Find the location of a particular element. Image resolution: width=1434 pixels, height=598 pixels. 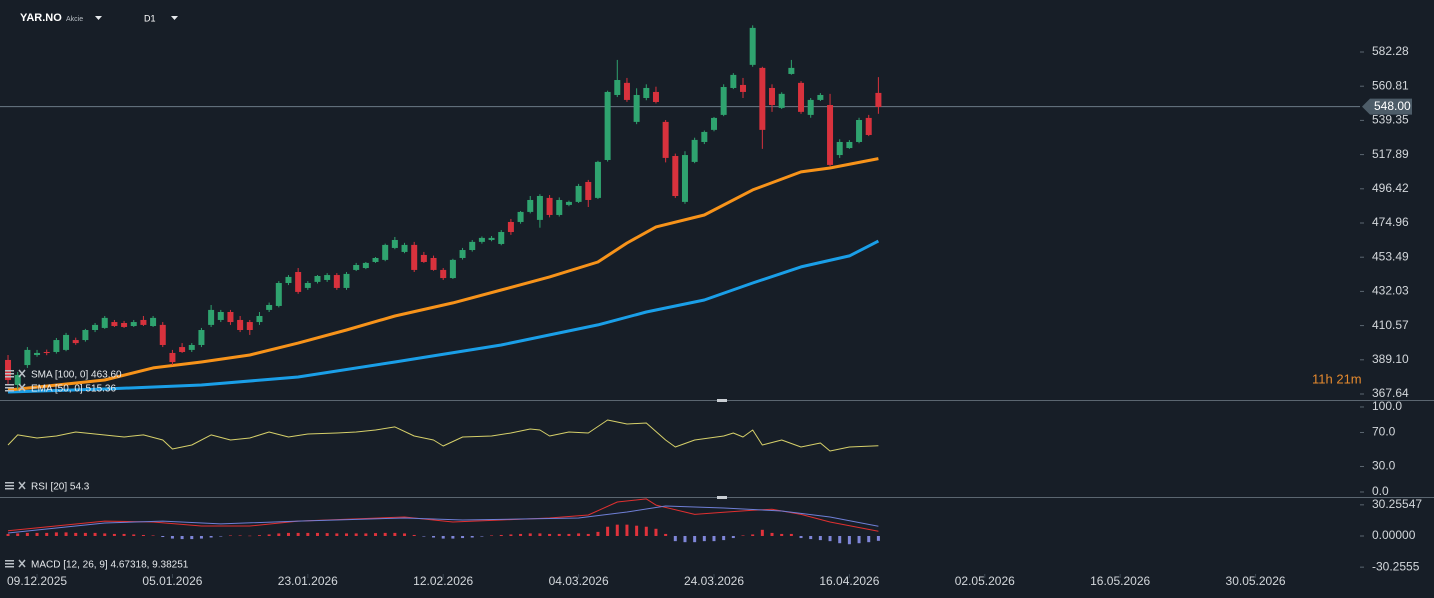

x-tick-label: 05.01.2026 is located at coordinates (172, 581).